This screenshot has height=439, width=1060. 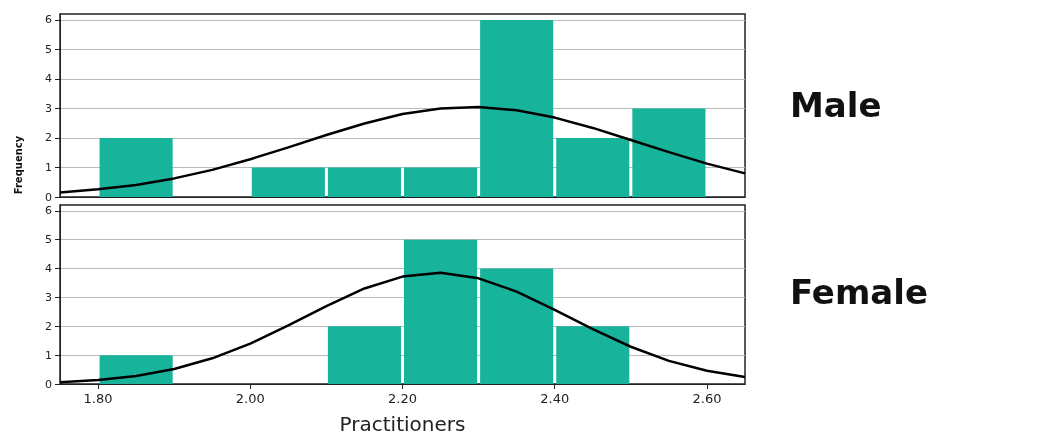 I want to click on text: Female, so click(x=859, y=292).